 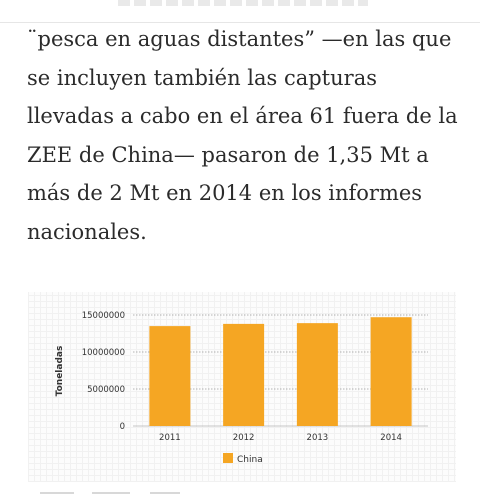 What do you see at coordinates (244, 438) in the screenshot?
I see `x-tick-label: 2012` at bounding box center [244, 438].